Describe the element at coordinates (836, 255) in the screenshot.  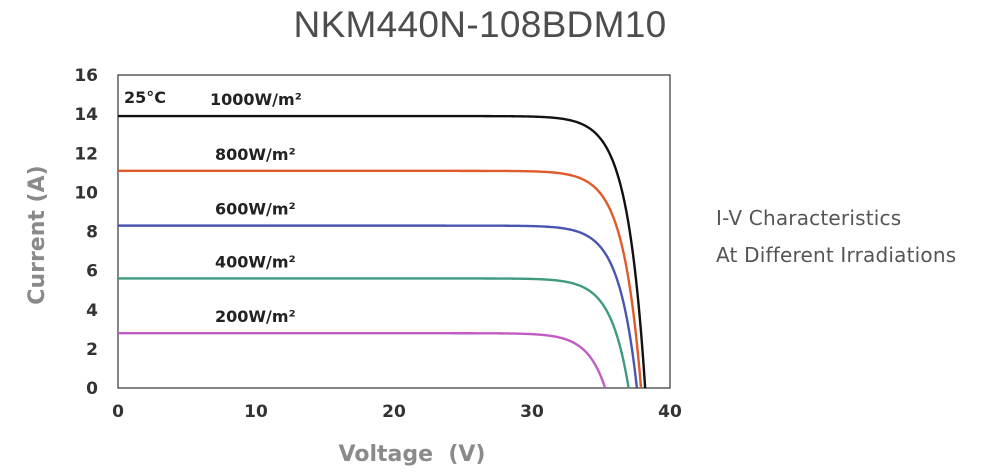
I see `side-note-line2: At Different Irradiations` at that location.